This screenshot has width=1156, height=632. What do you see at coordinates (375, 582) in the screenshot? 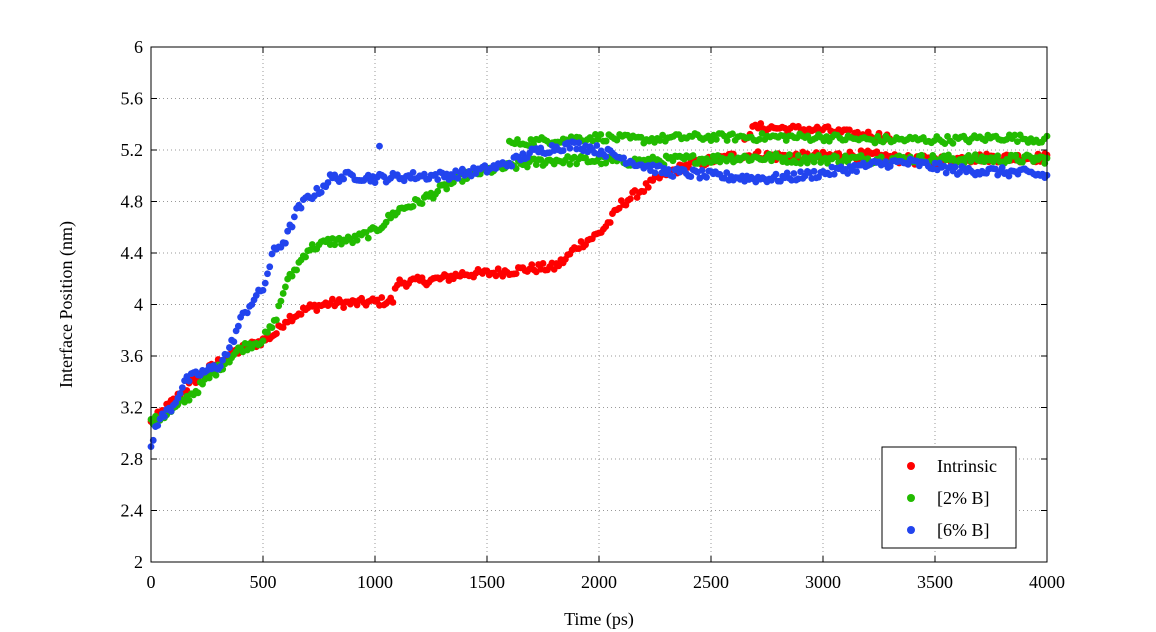
I see `x-tick-label: 1000` at bounding box center [375, 582].